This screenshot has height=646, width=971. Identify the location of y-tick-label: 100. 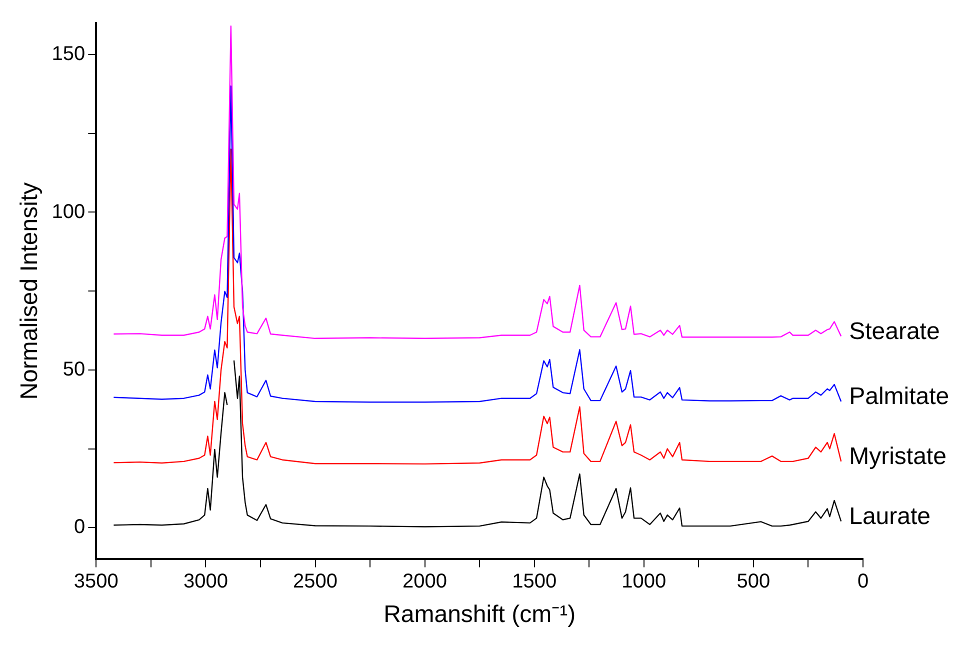
(69, 211).